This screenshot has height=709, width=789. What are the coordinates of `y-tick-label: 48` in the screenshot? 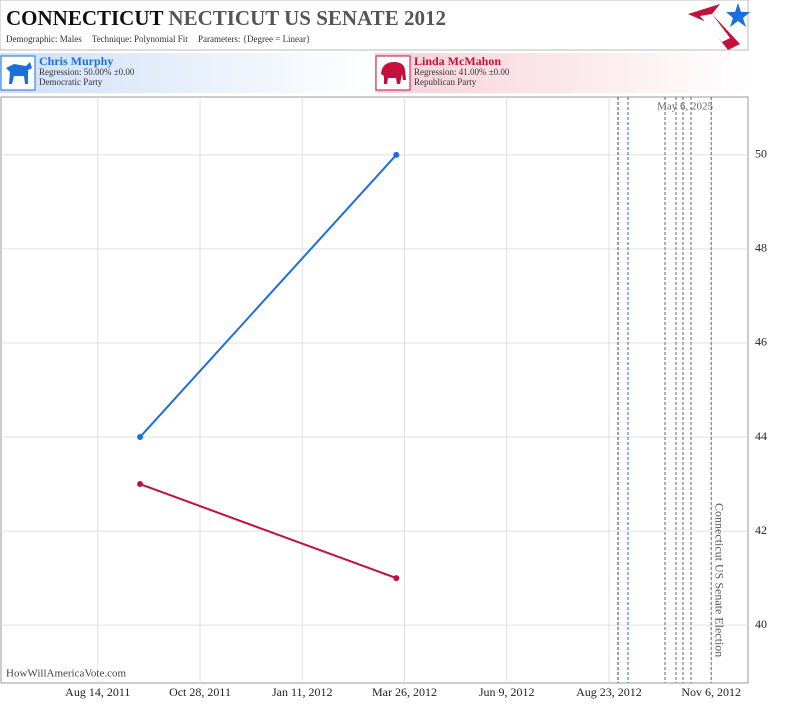 It's located at (761, 248).